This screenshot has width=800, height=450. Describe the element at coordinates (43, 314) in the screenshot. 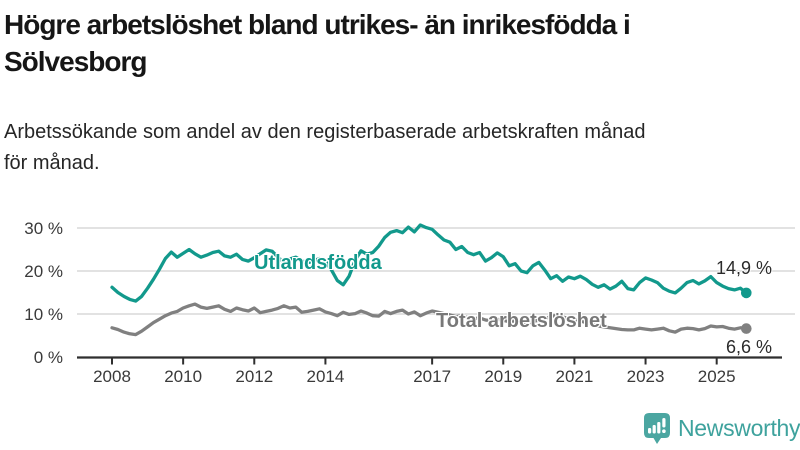

I see `y-axis-tick-label: 10 %` at that location.